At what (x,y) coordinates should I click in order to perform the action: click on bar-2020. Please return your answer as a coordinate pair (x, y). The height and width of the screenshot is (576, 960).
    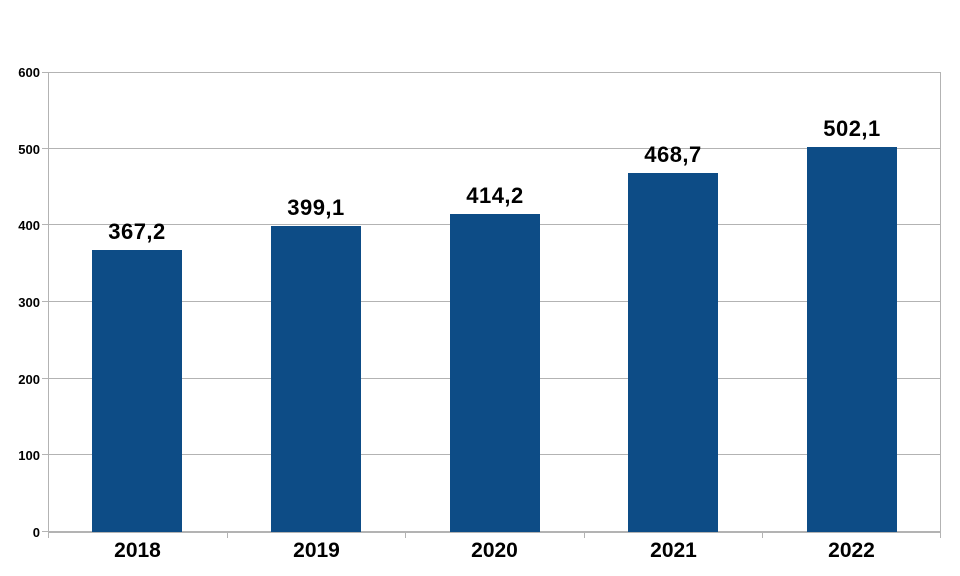
    Looking at the image, I should click on (495, 373).